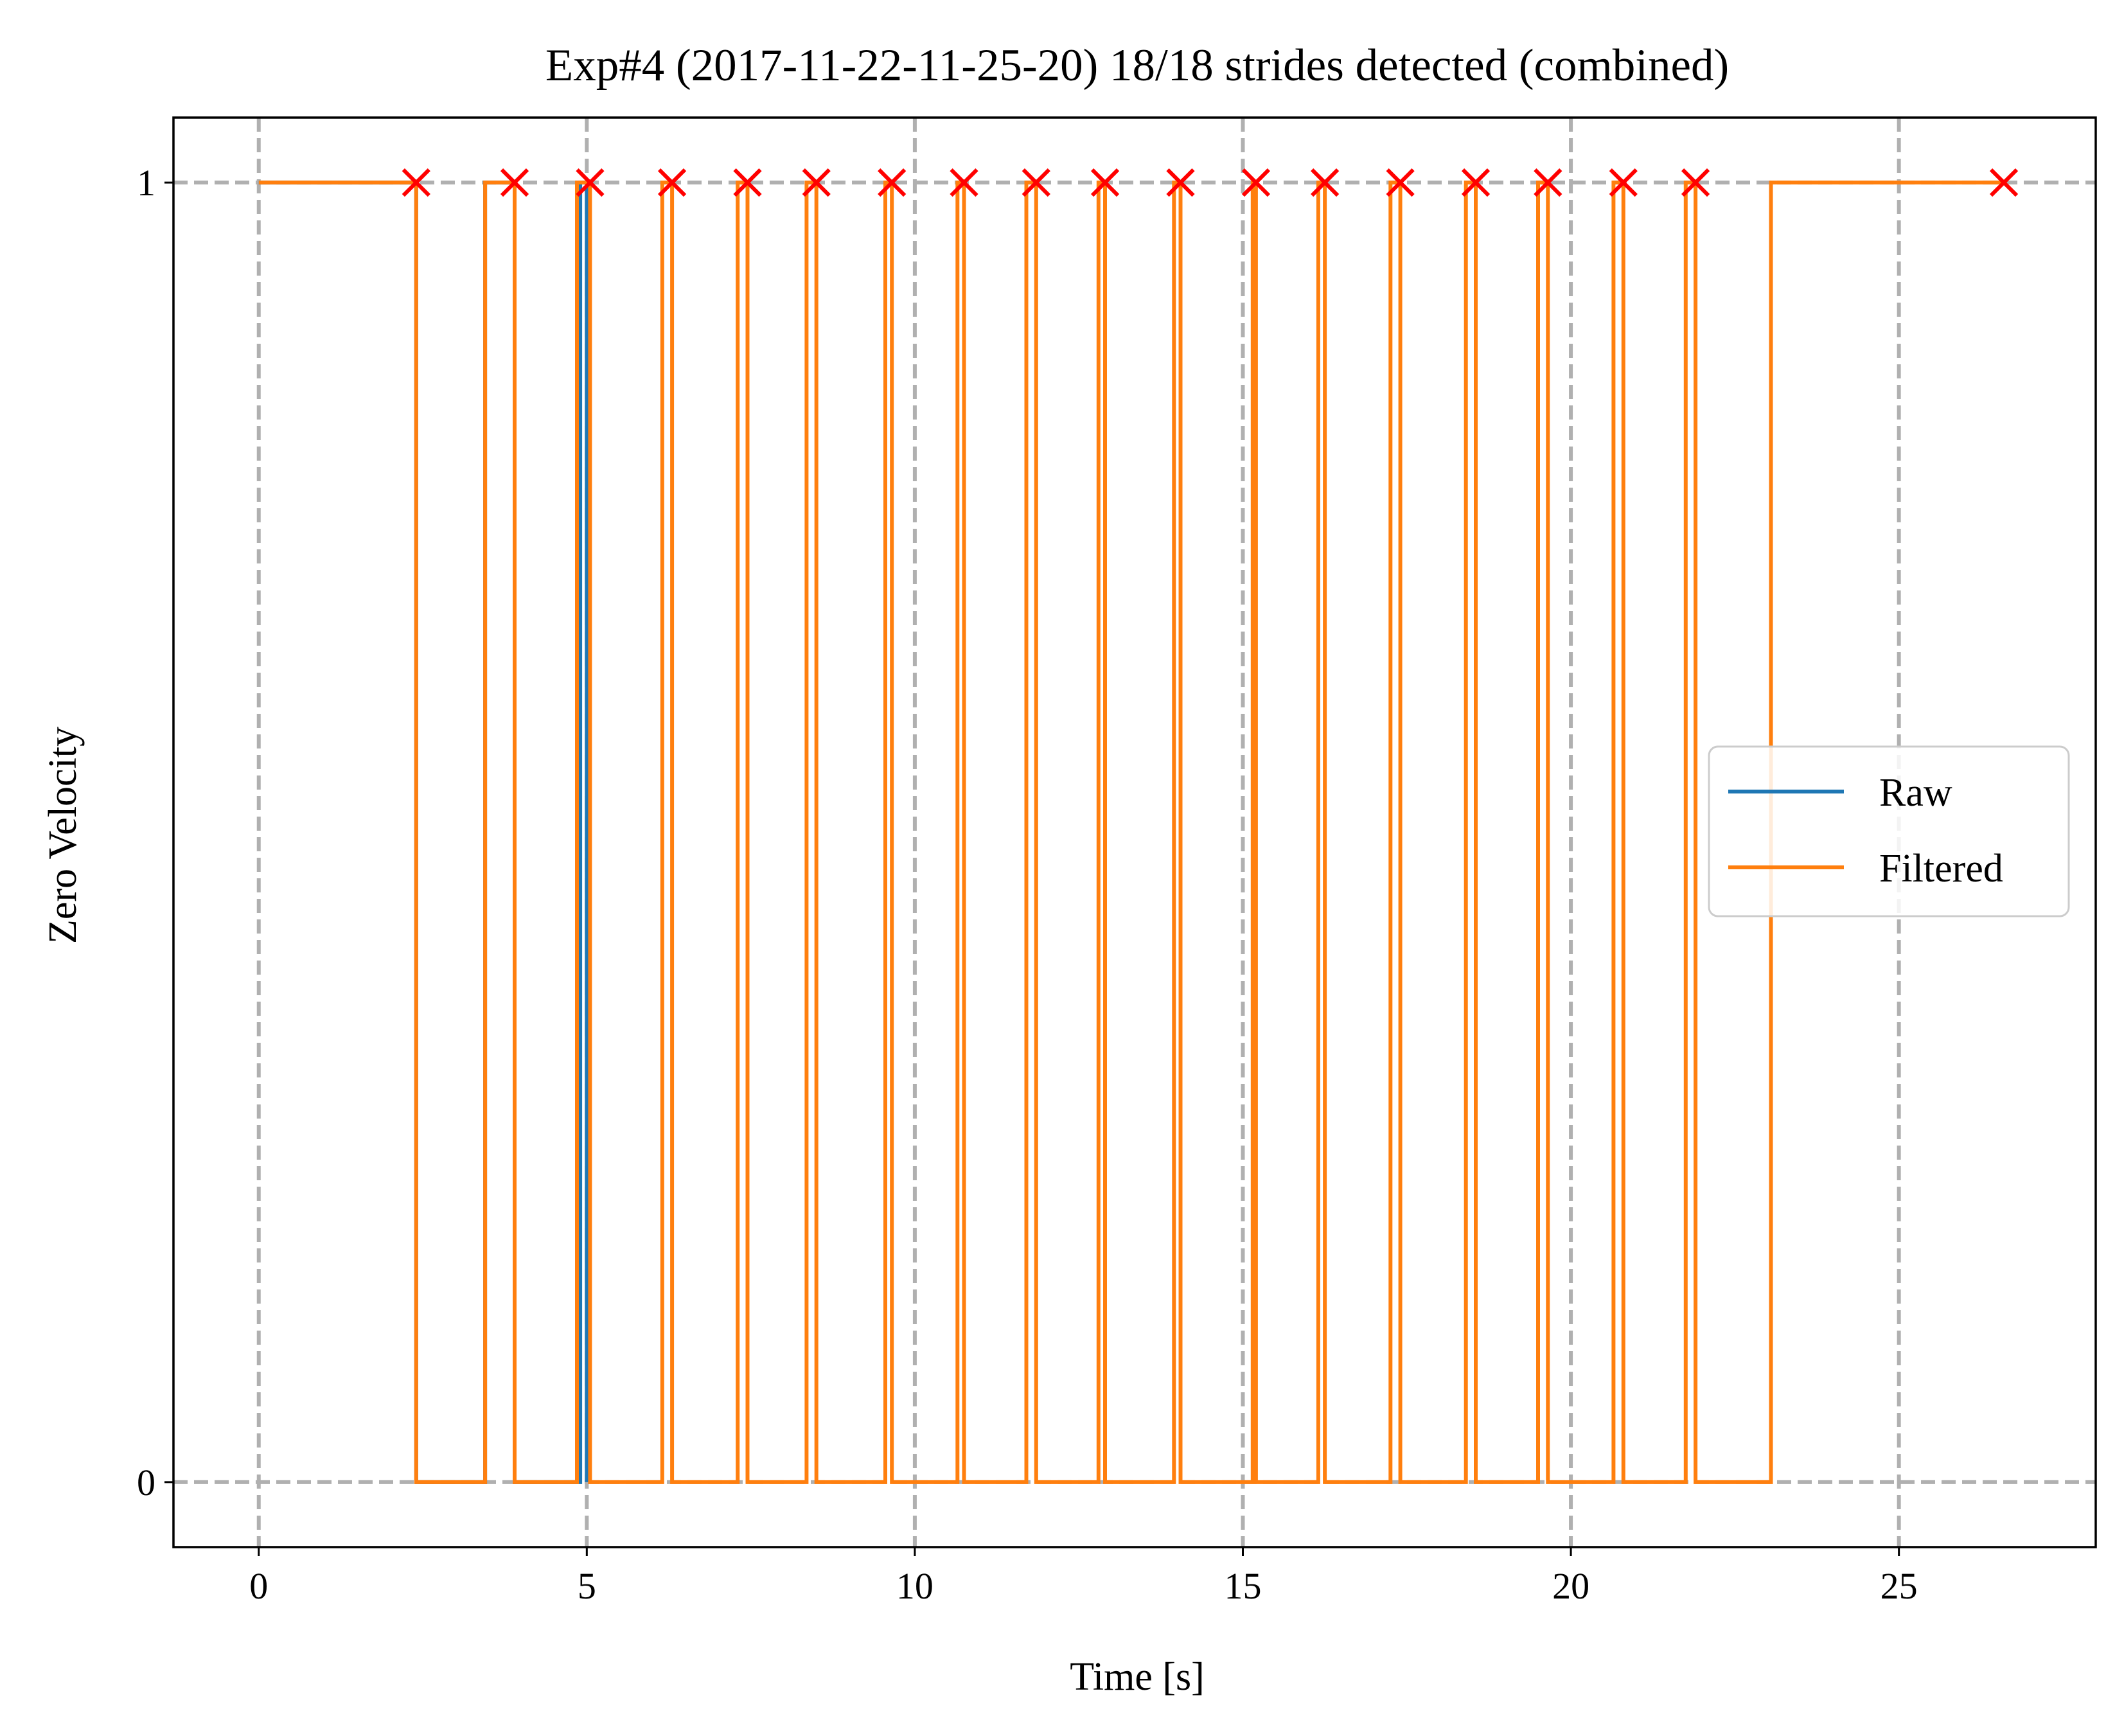 The width and height of the screenshot is (2124, 1736). I want to click on x-tick-label: 10, so click(915, 1586).